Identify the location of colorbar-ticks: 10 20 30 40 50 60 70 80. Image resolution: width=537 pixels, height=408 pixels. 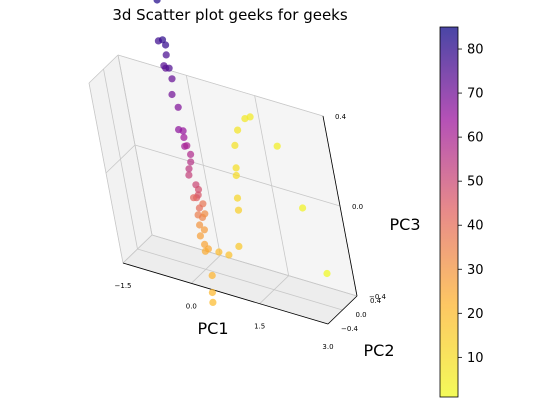
(471, 204).